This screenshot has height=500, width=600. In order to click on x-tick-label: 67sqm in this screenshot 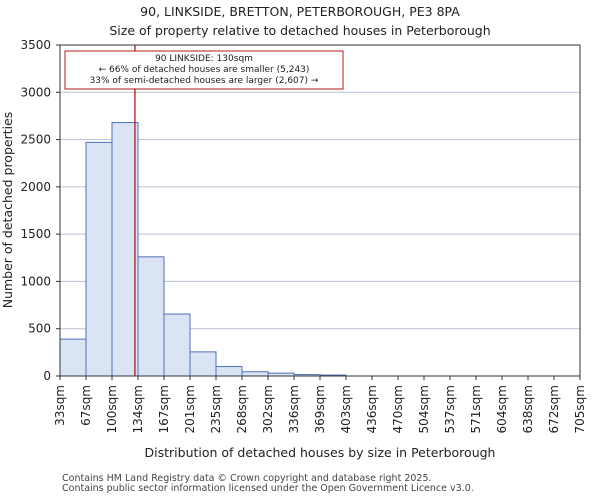, I will do `click(86, 405)`.